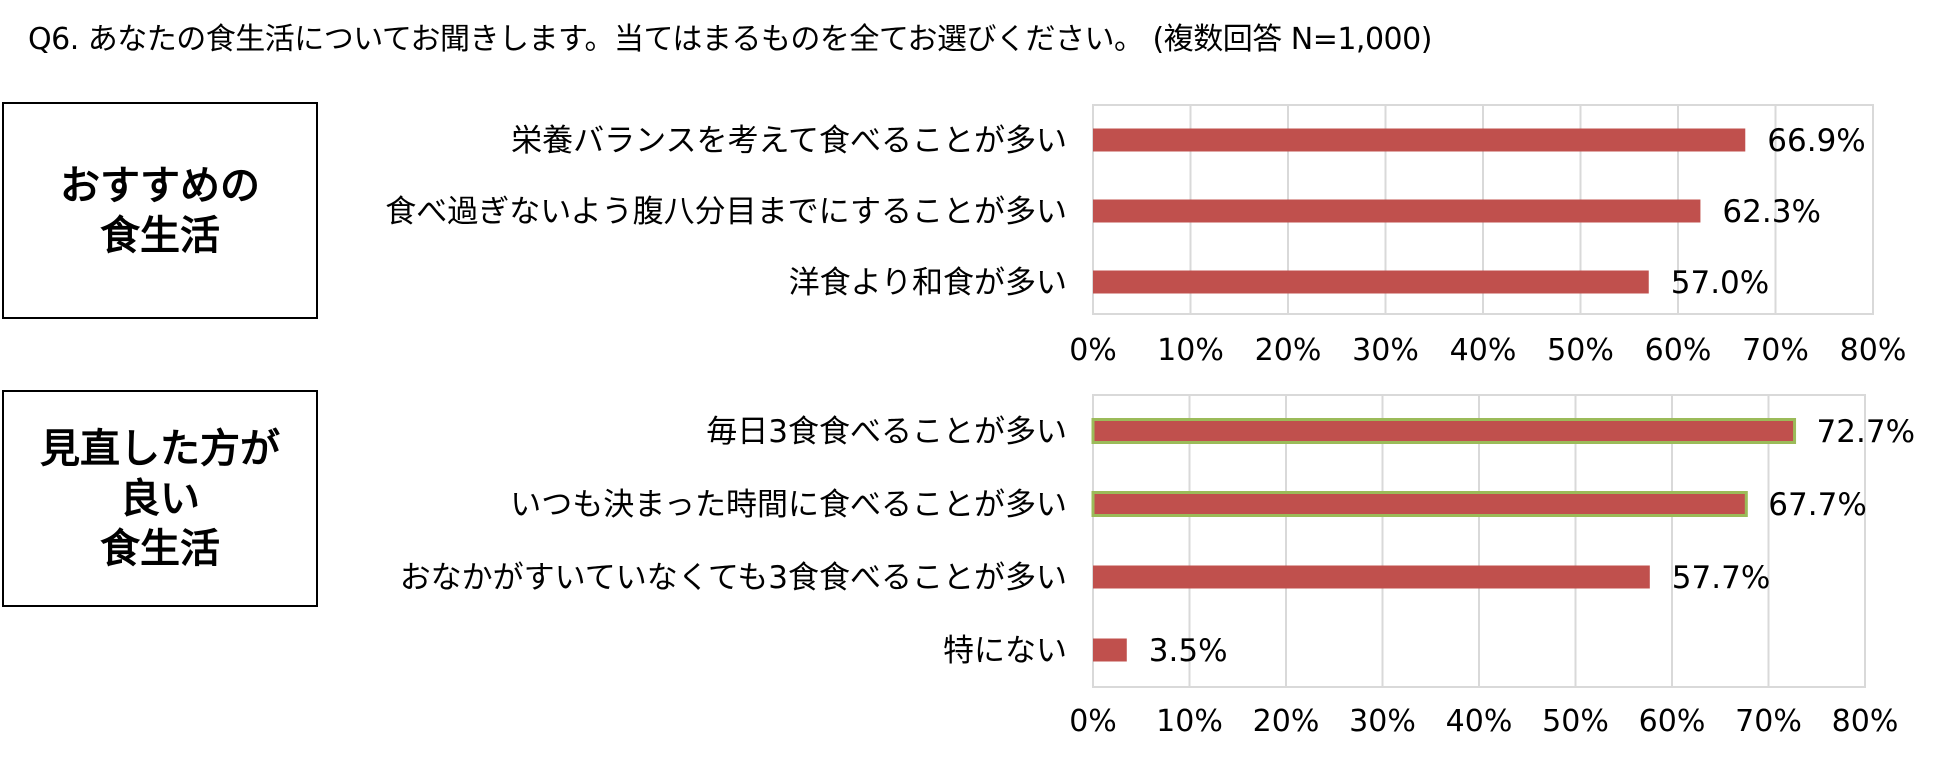 This screenshot has width=1950, height=772. I want to click on category-label: 毎日3食食べることが多い, so click(886, 432).